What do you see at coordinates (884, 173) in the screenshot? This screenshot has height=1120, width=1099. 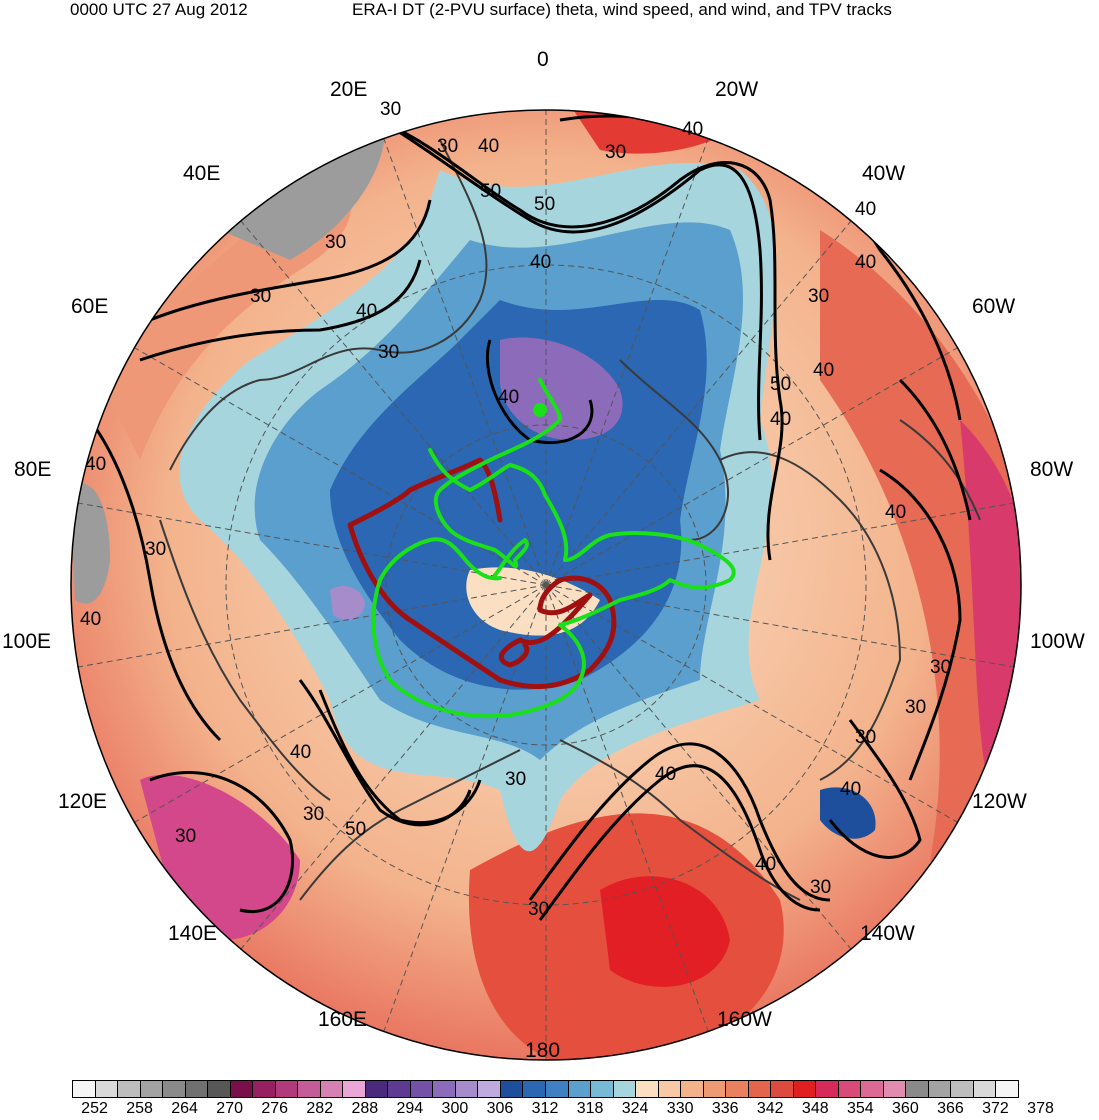 I see `lon-label-40w: 40W` at bounding box center [884, 173].